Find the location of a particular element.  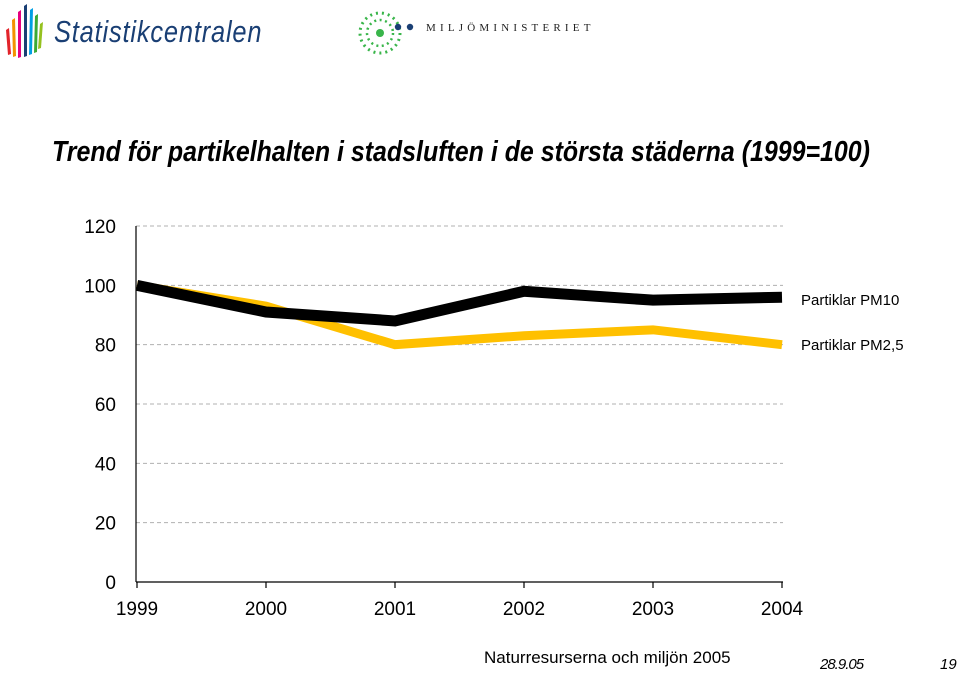

x-tick-label-2002: 2002 is located at coordinates (524, 609).